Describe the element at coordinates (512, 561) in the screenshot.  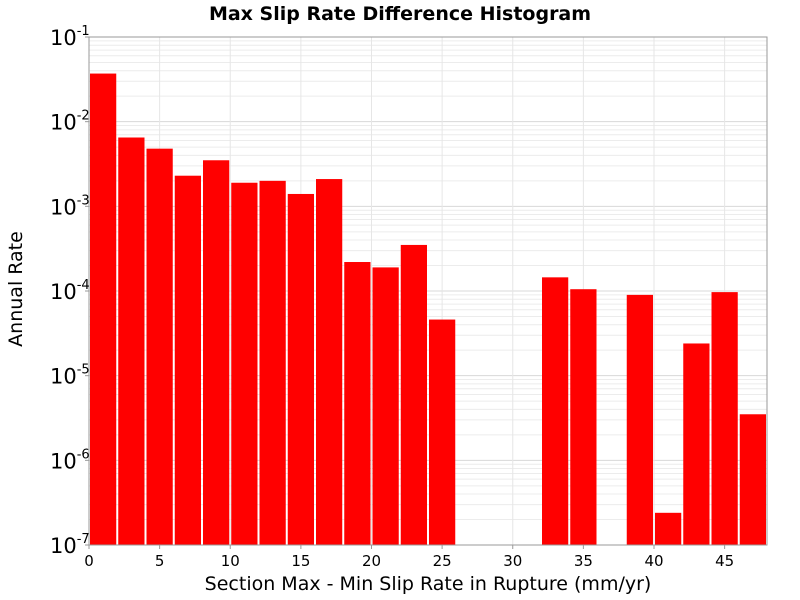
I see `x-tick-label: 30` at that location.